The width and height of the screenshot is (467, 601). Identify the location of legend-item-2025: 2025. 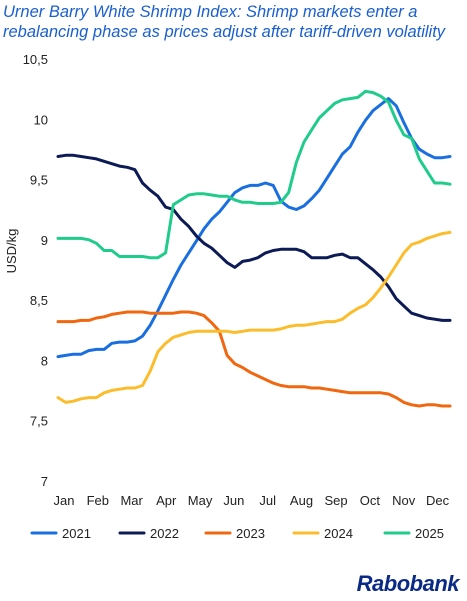
(413, 533).